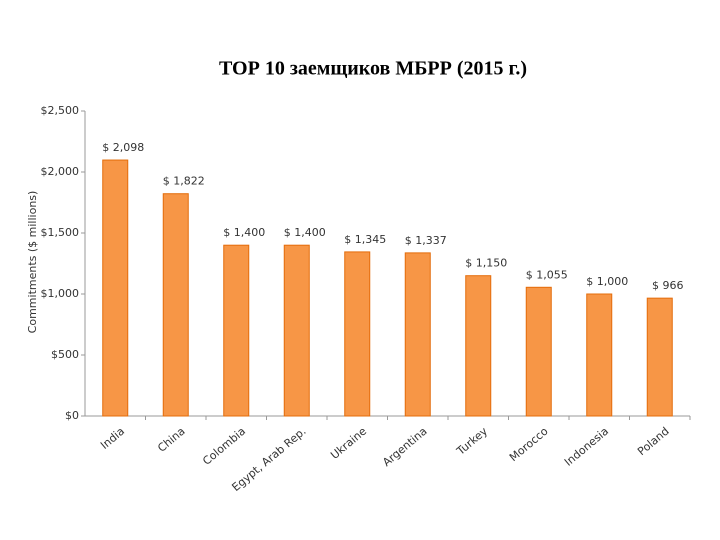 This screenshot has width=720, height=540. I want to click on value-label: $ 2,098, so click(123, 147).